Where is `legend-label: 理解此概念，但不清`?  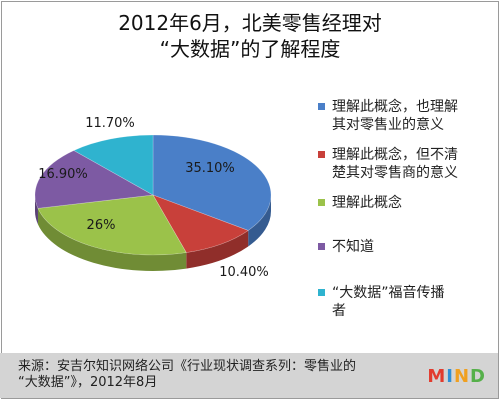
legend-label: 理解此概念，但不清 is located at coordinates (395, 155).